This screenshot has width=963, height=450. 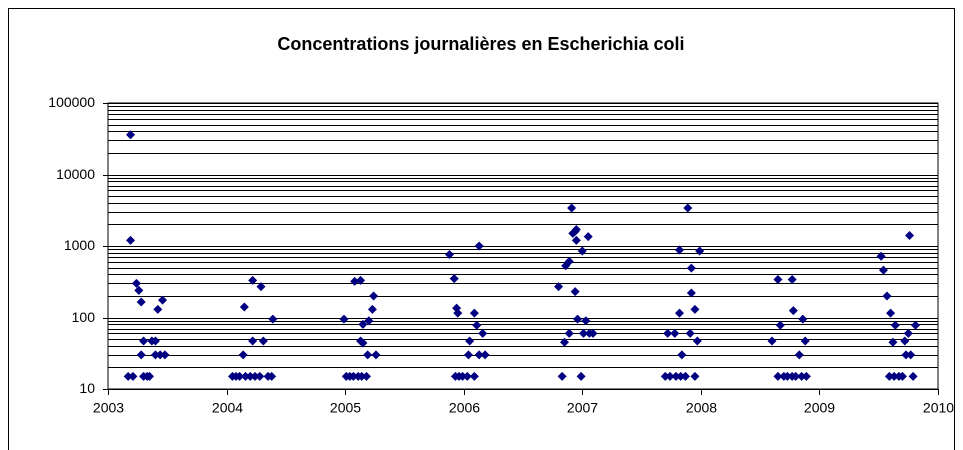 What do you see at coordinates (79, 245) in the screenshot?
I see `y-tick-label: 1000` at bounding box center [79, 245].